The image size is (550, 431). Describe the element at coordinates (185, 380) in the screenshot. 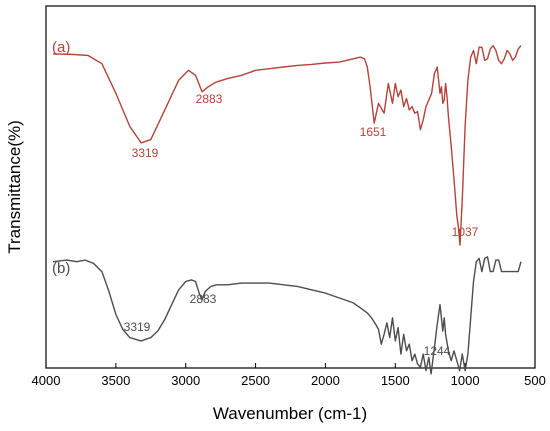

I see `x-tick-label: 3000` at that location.